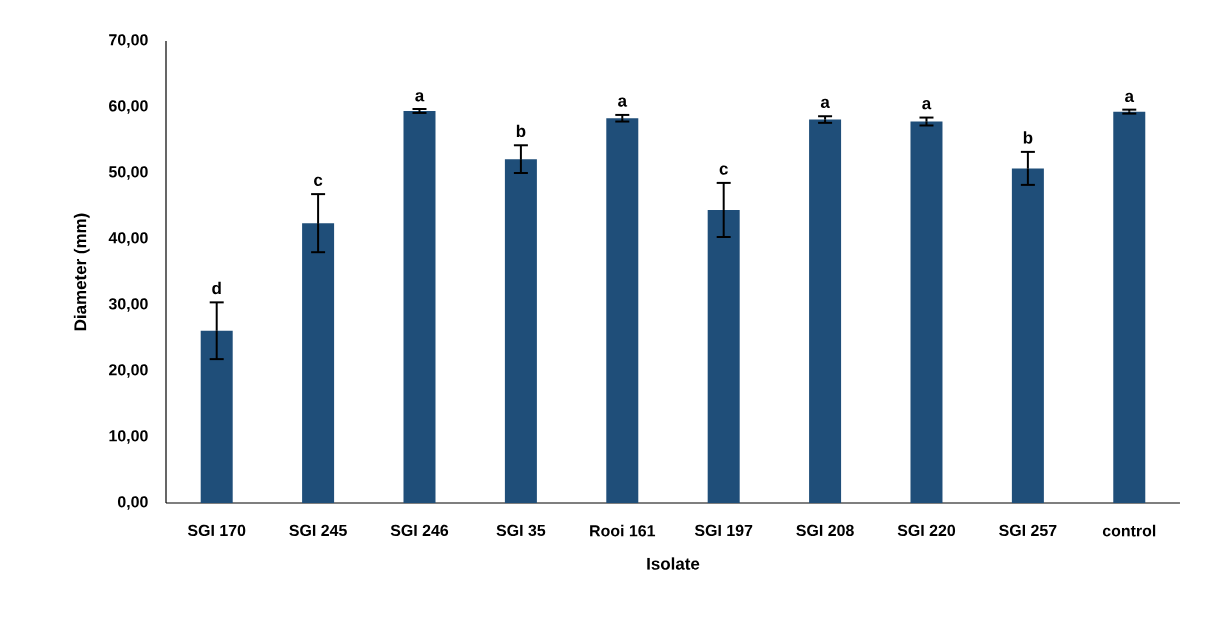  What do you see at coordinates (132, 503) in the screenshot?
I see `y-tick-label: 0,00` at bounding box center [132, 503].